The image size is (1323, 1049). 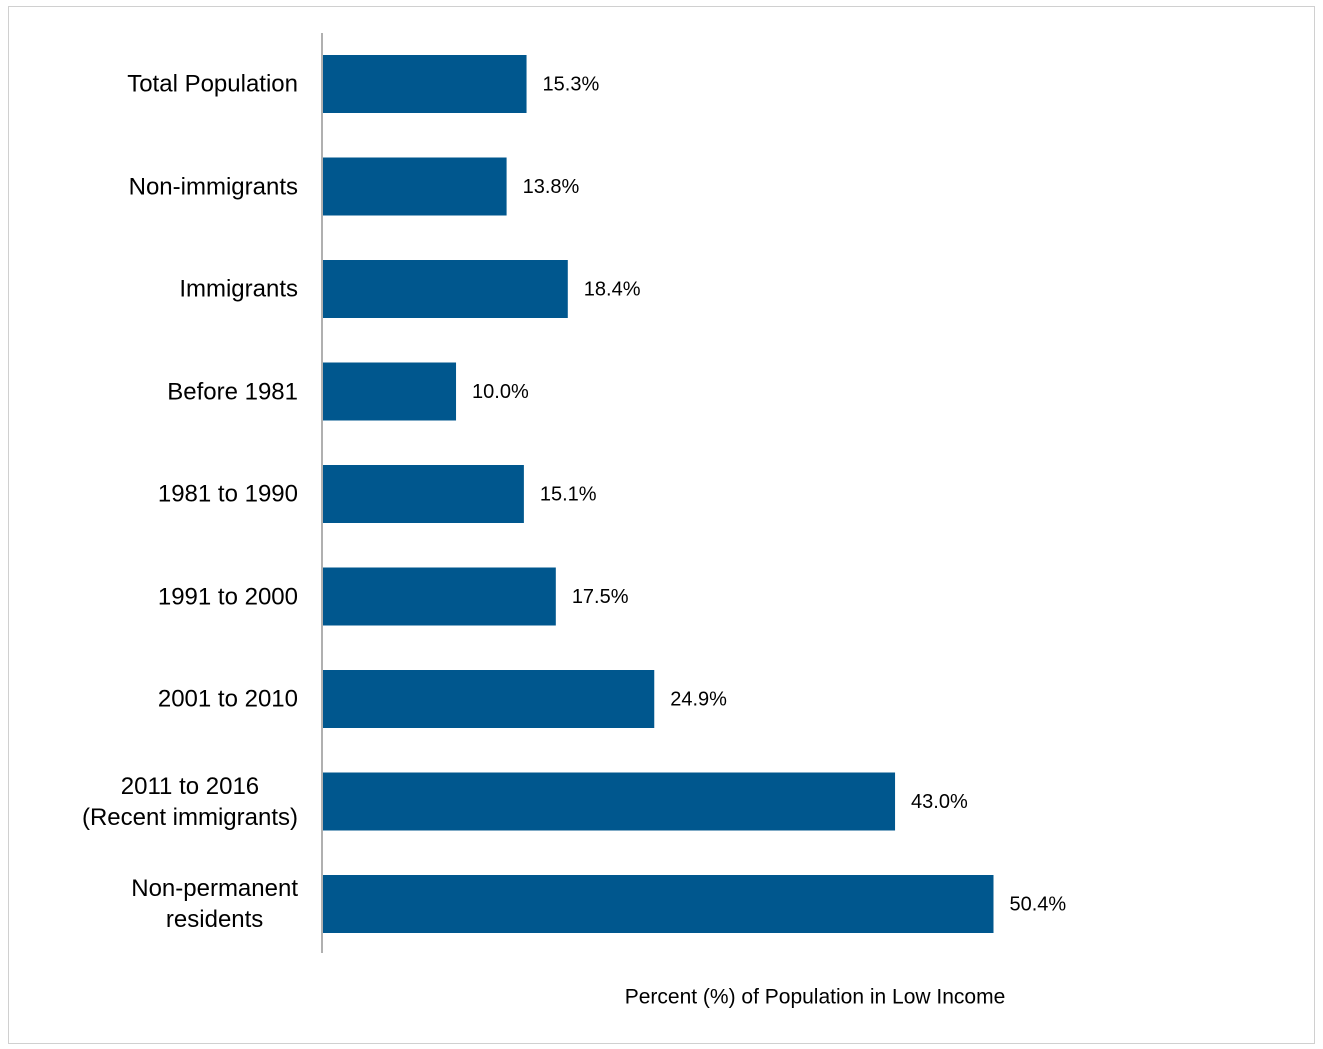 I want to click on value-label: 24.9%, so click(x=698, y=699).